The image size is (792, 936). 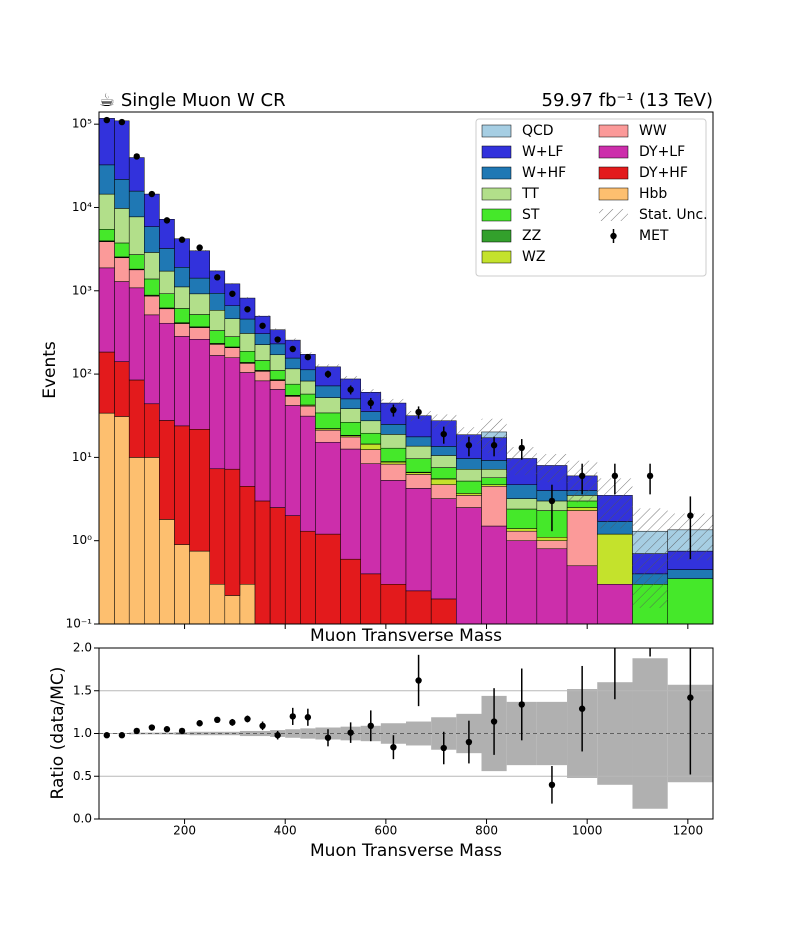 What do you see at coordinates (79, 624) in the screenshot?
I see `y-tick-label: 10⁻¹` at bounding box center [79, 624].